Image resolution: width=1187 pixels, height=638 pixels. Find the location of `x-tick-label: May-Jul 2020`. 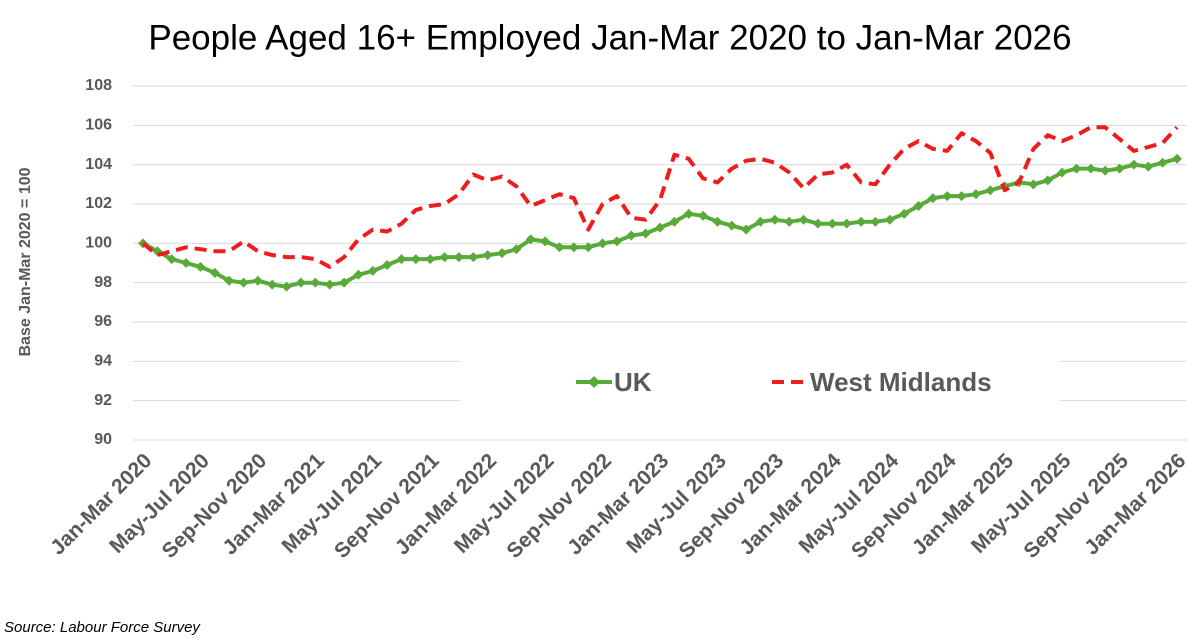

x-tick-label: May-Jul 2020 is located at coordinates (159, 503).